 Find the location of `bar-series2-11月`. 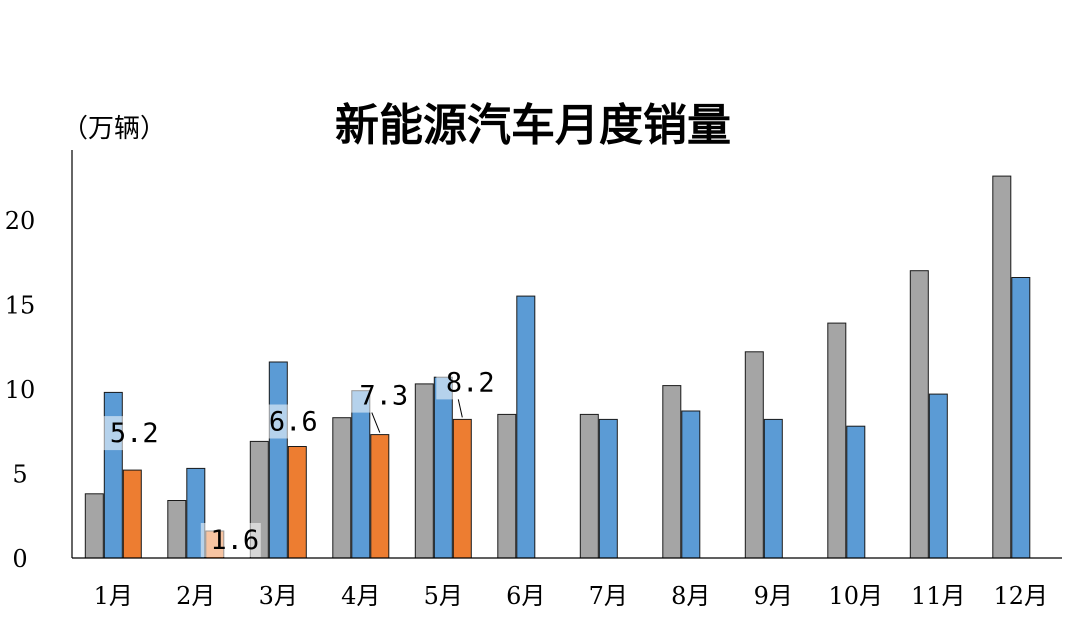

bar-series2-11月 is located at coordinates (938, 476).